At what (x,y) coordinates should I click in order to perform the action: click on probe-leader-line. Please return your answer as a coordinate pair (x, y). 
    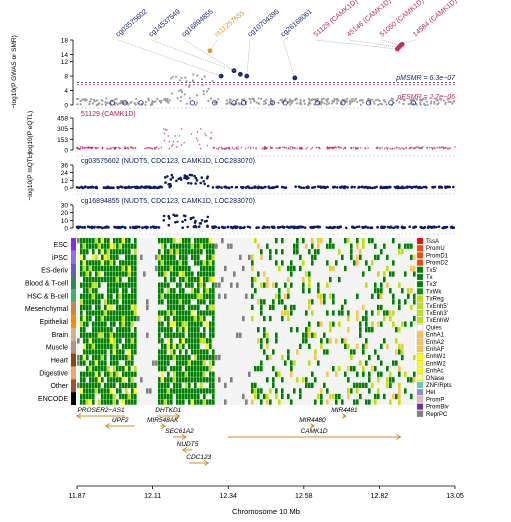
    Looking at the image, I should click on (248, 58).